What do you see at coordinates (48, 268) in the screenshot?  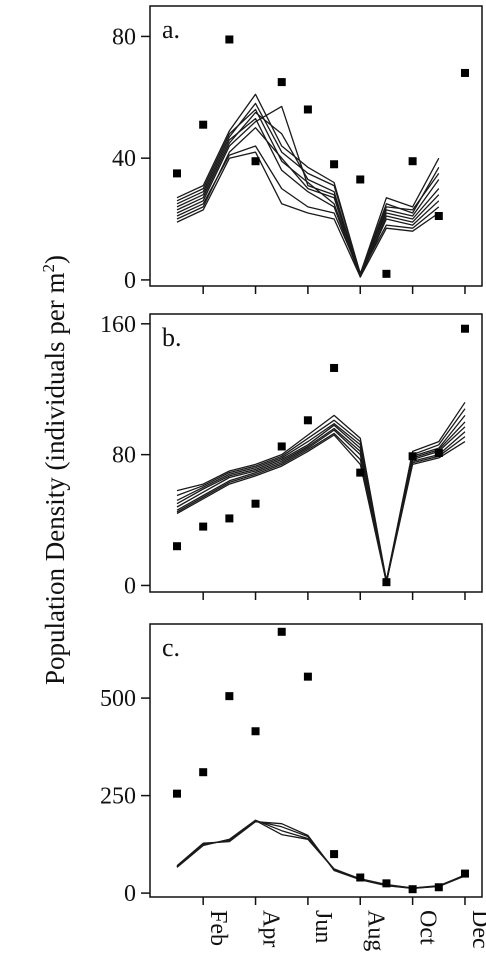 I see `y-axis-title-superscript: 2` at bounding box center [48, 268].